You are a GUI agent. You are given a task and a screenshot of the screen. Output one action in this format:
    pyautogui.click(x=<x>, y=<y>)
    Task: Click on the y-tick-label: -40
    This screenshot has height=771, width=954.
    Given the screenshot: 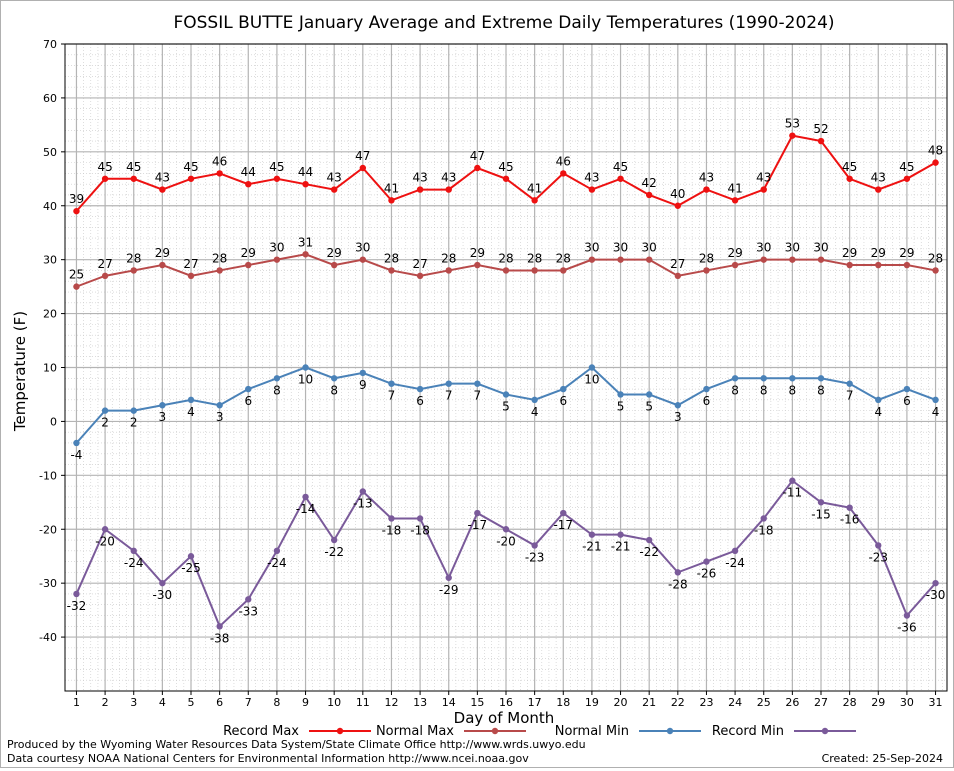 What is the action you would take?
    pyautogui.click(x=48, y=637)
    